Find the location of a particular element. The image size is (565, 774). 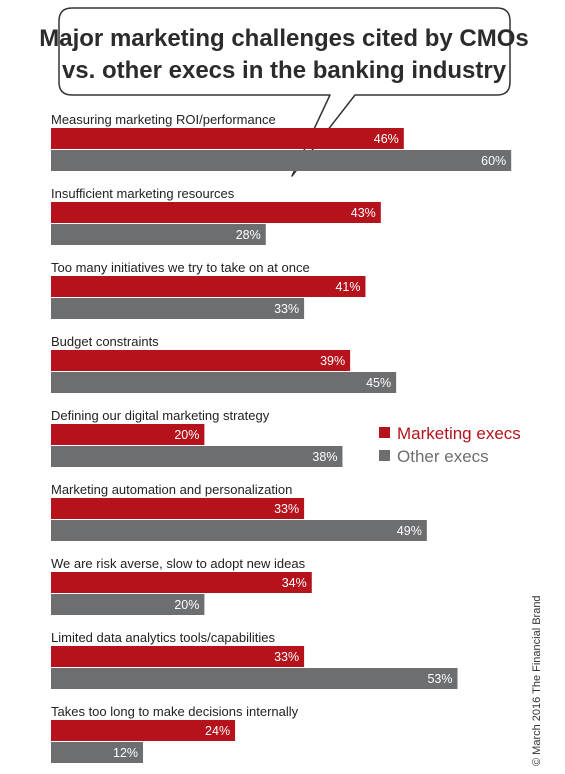

legend-swatch-marketing-execs is located at coordinates (384, 432).